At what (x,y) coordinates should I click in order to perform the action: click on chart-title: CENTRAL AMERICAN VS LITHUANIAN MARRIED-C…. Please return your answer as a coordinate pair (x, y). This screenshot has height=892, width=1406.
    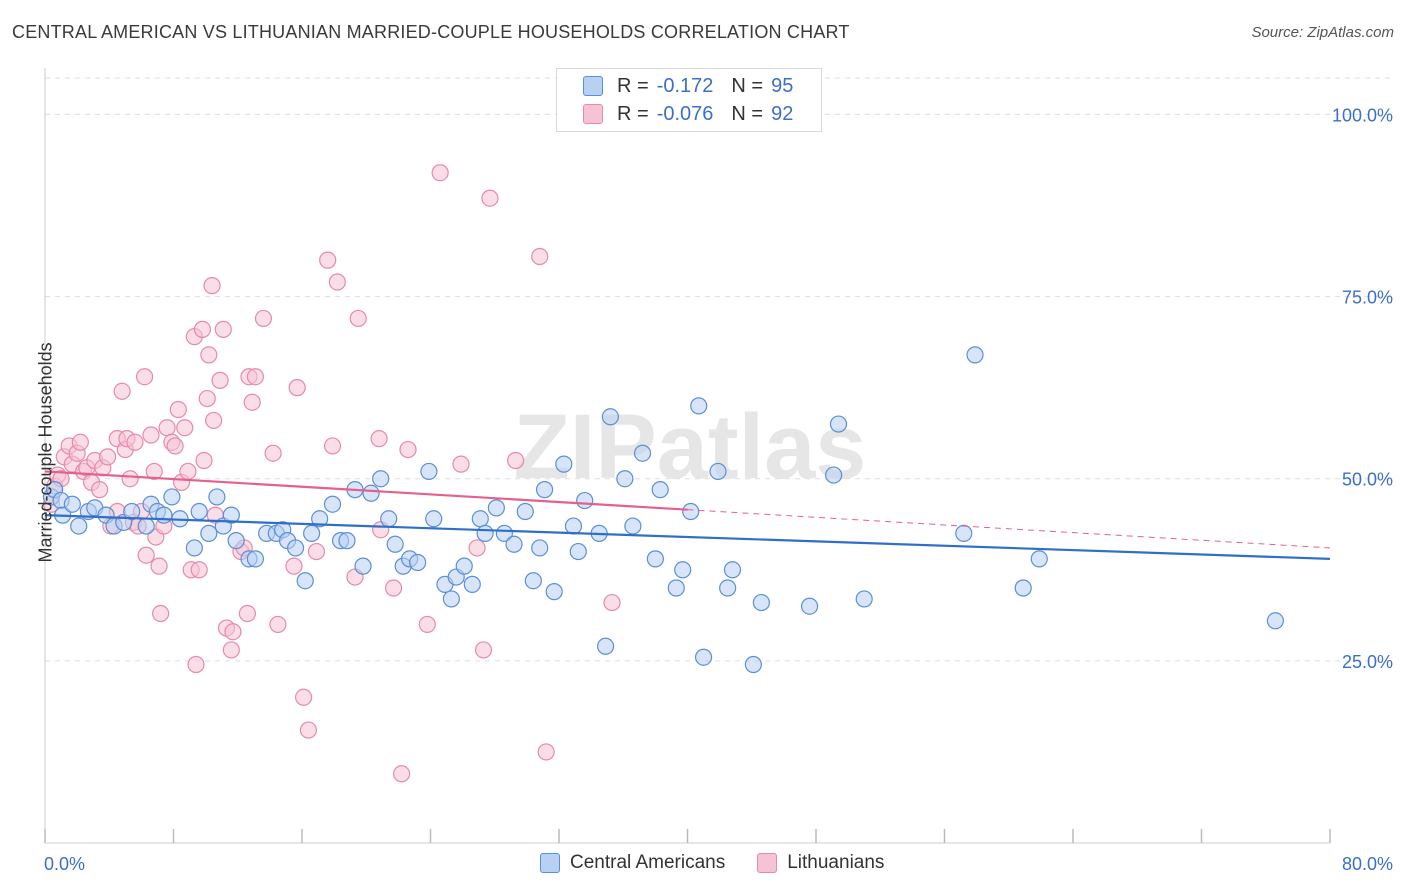
    Looking at the image, I should click on (431, 32).